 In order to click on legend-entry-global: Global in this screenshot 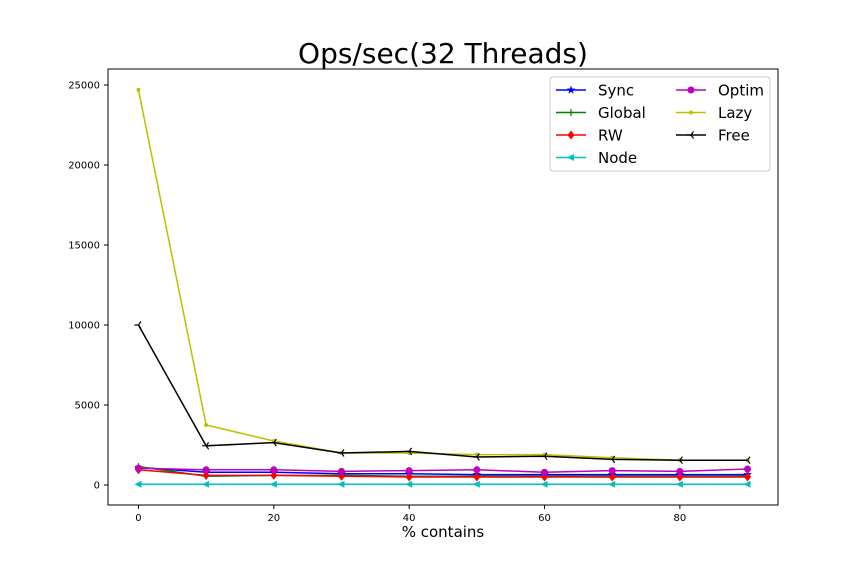, I will do `click(601, 113)`.